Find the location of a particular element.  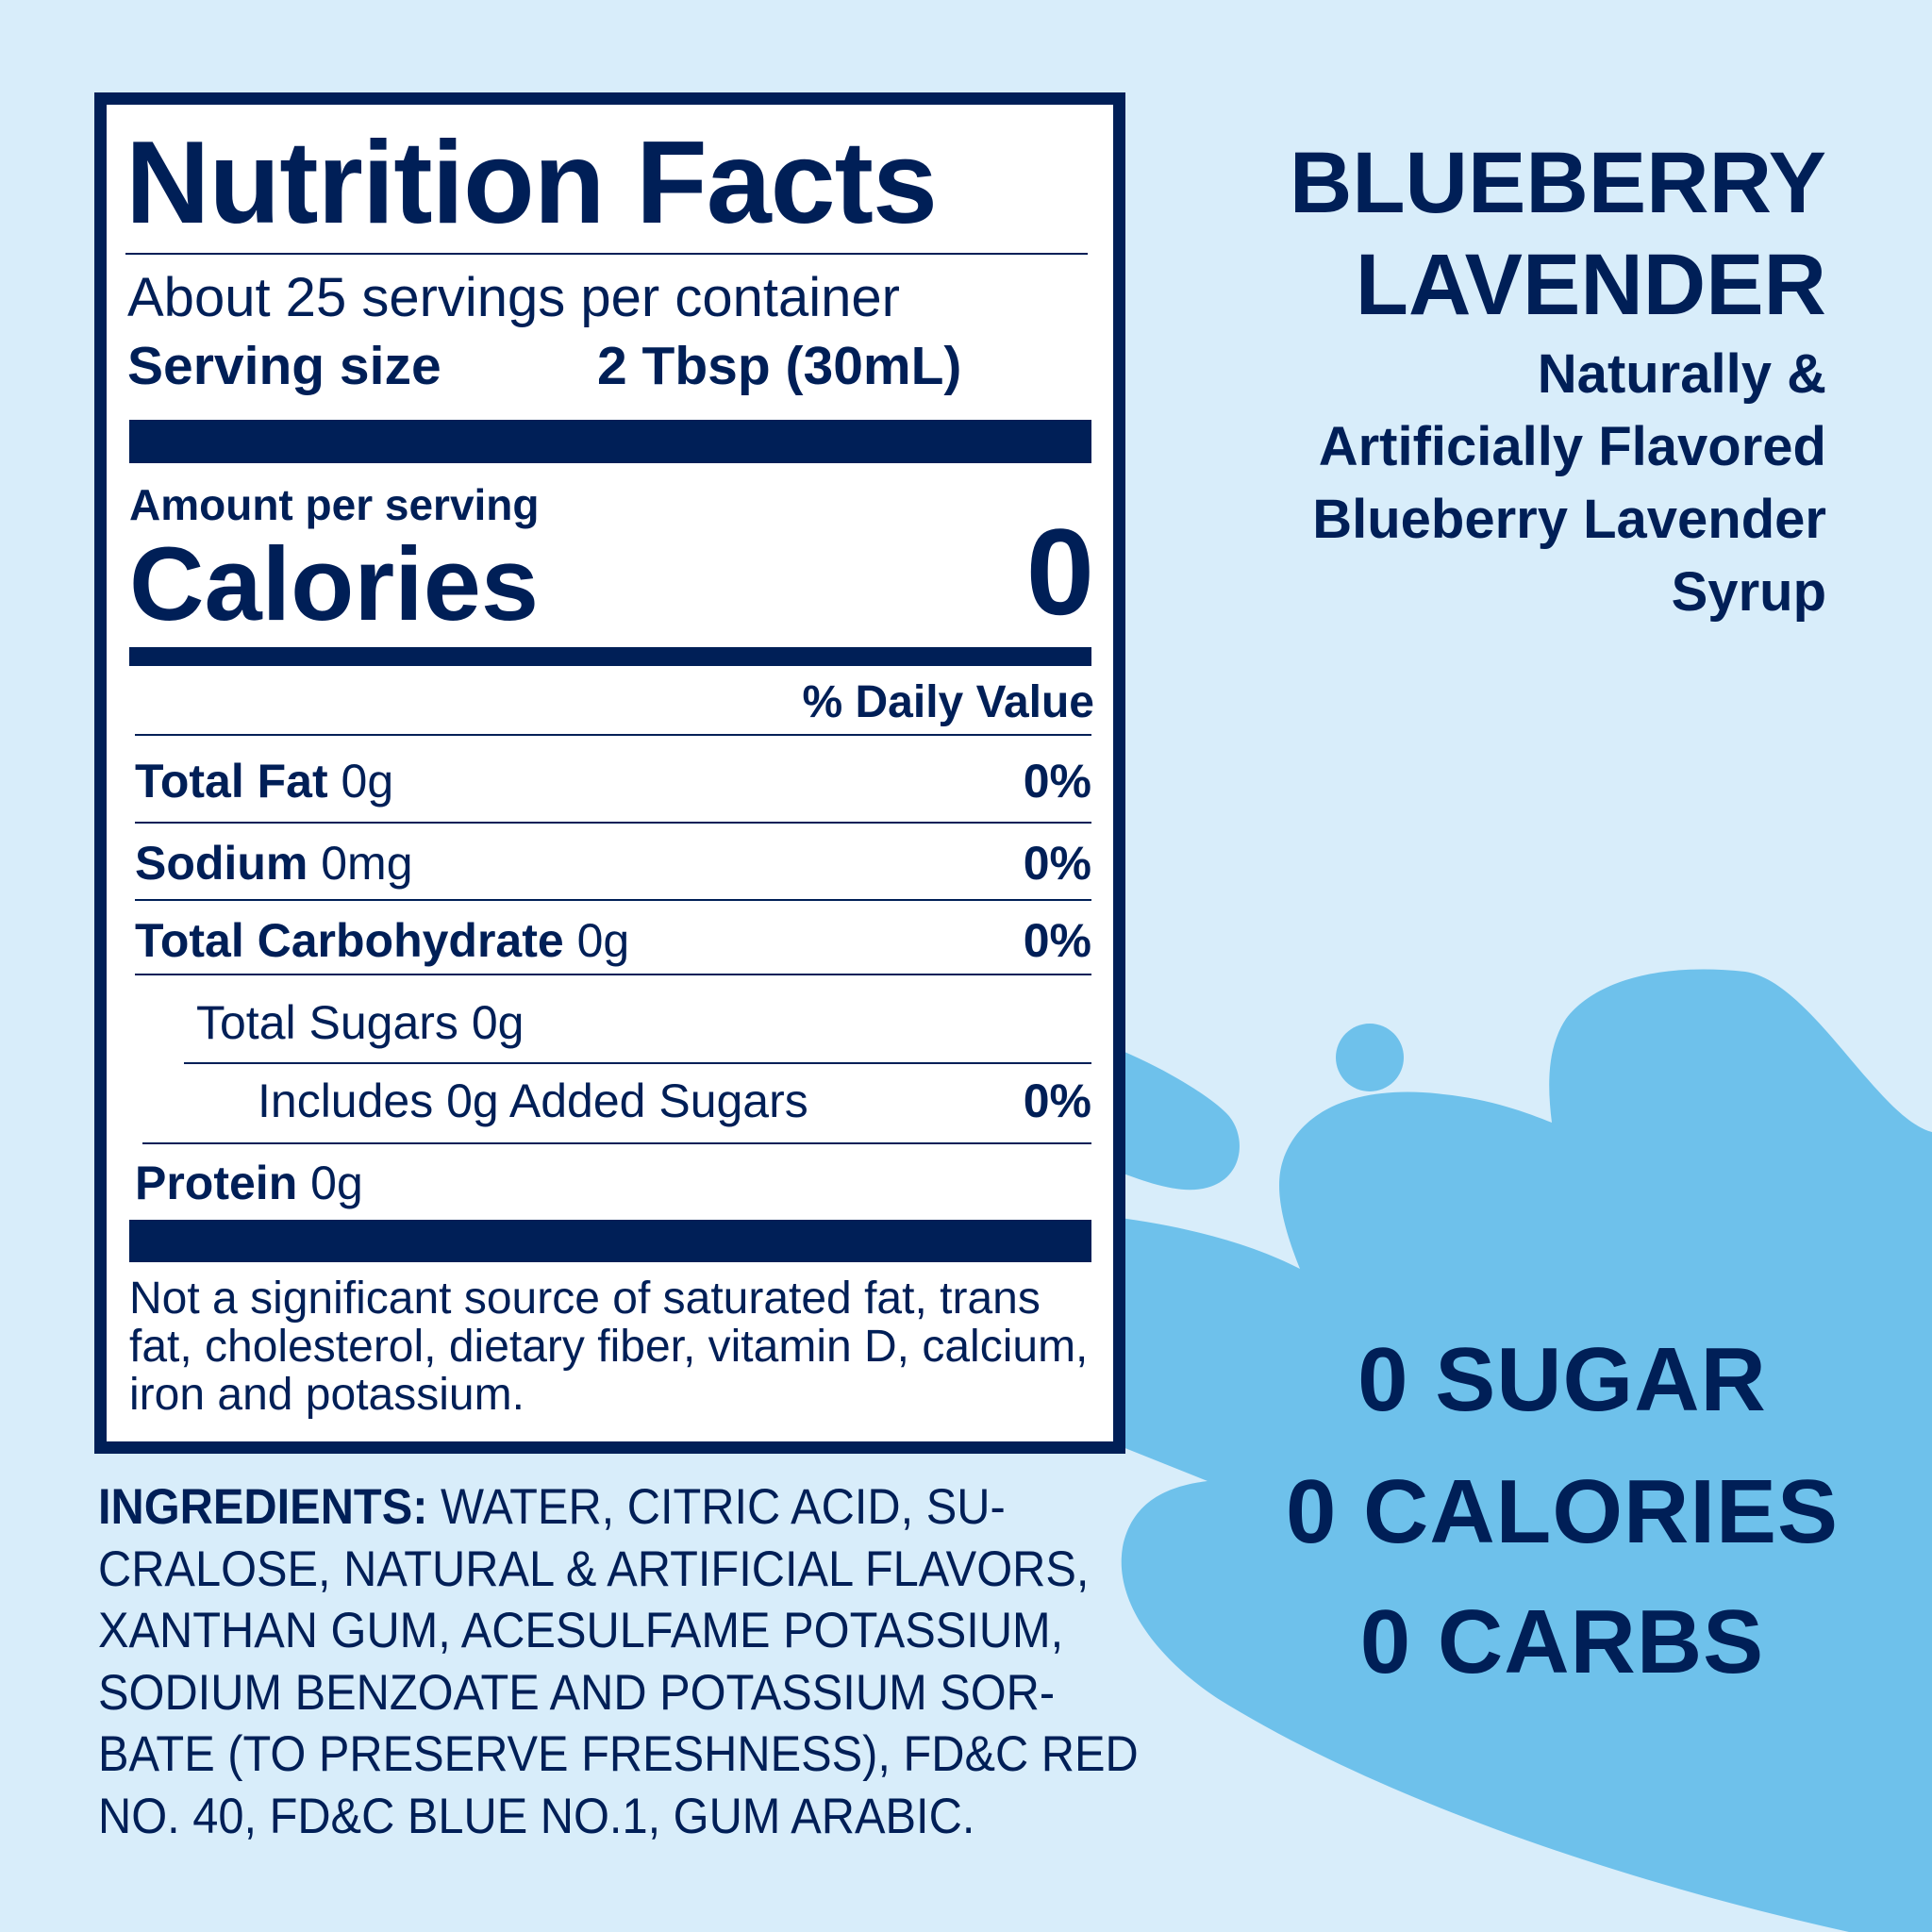

ingredients-label: INGREDIENTS: is located at coordinates (263, 1507).